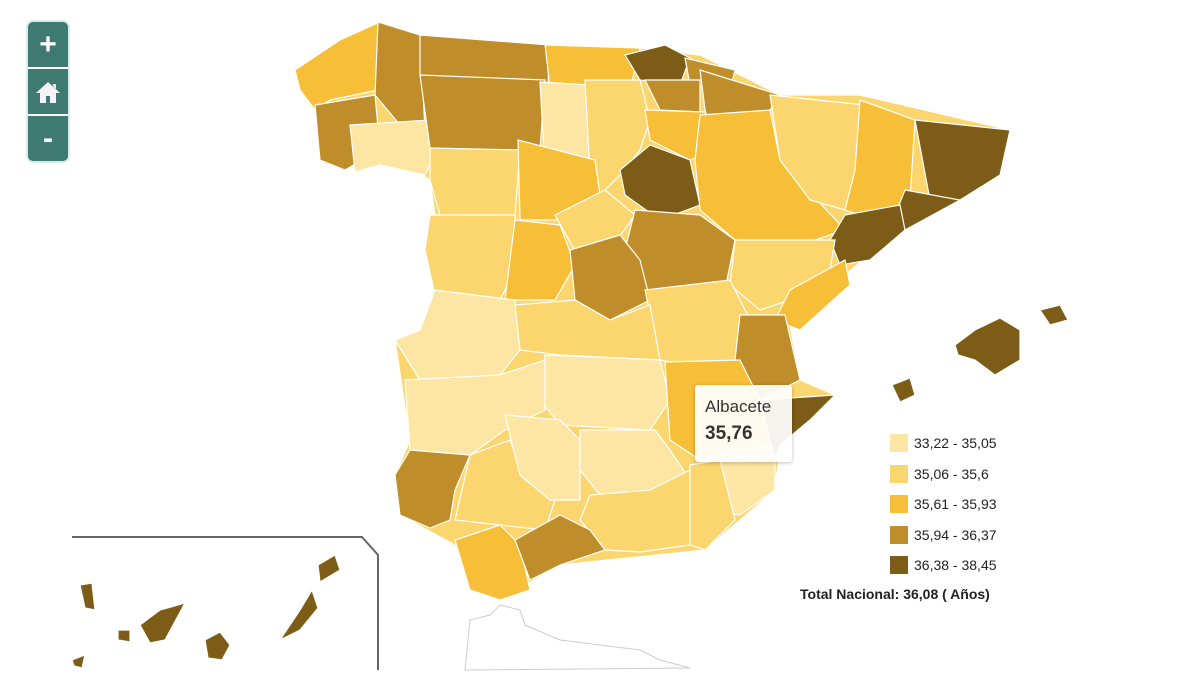 This screenshot has width=1200, height=682. What do you see at coordinates (955, 534) in the screenshot?
I see `legend-label: 35,94 - 36,37` at bounding box center [955, 534].